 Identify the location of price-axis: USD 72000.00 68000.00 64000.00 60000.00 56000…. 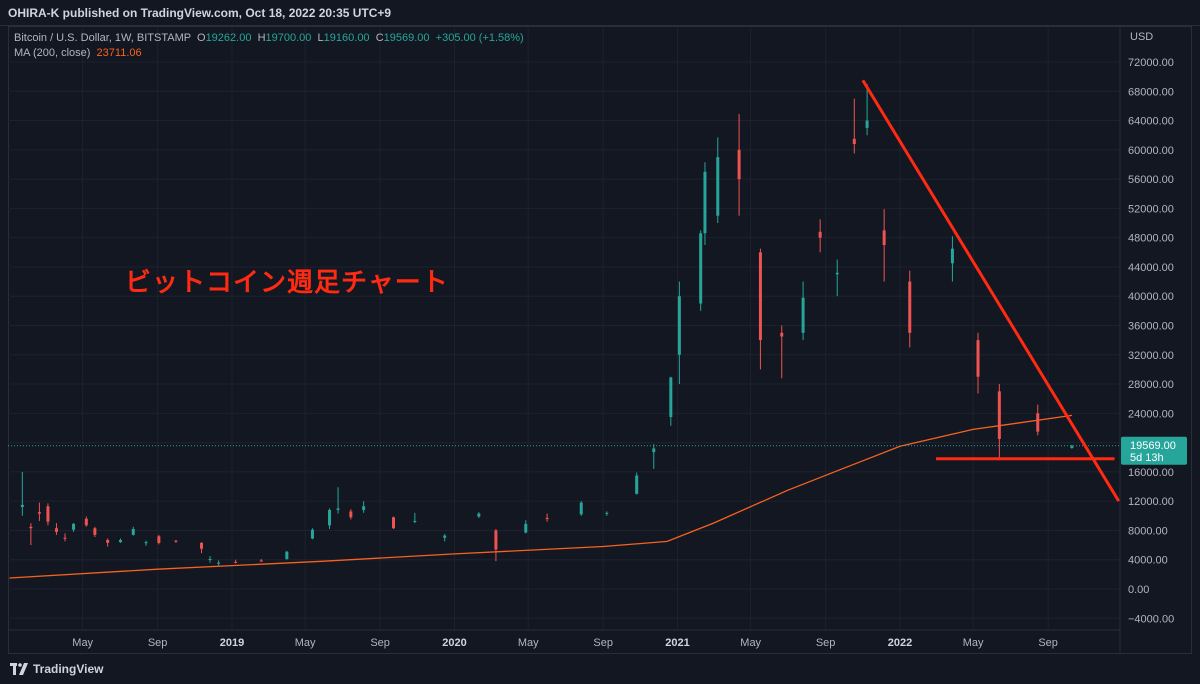
(1146, 340).